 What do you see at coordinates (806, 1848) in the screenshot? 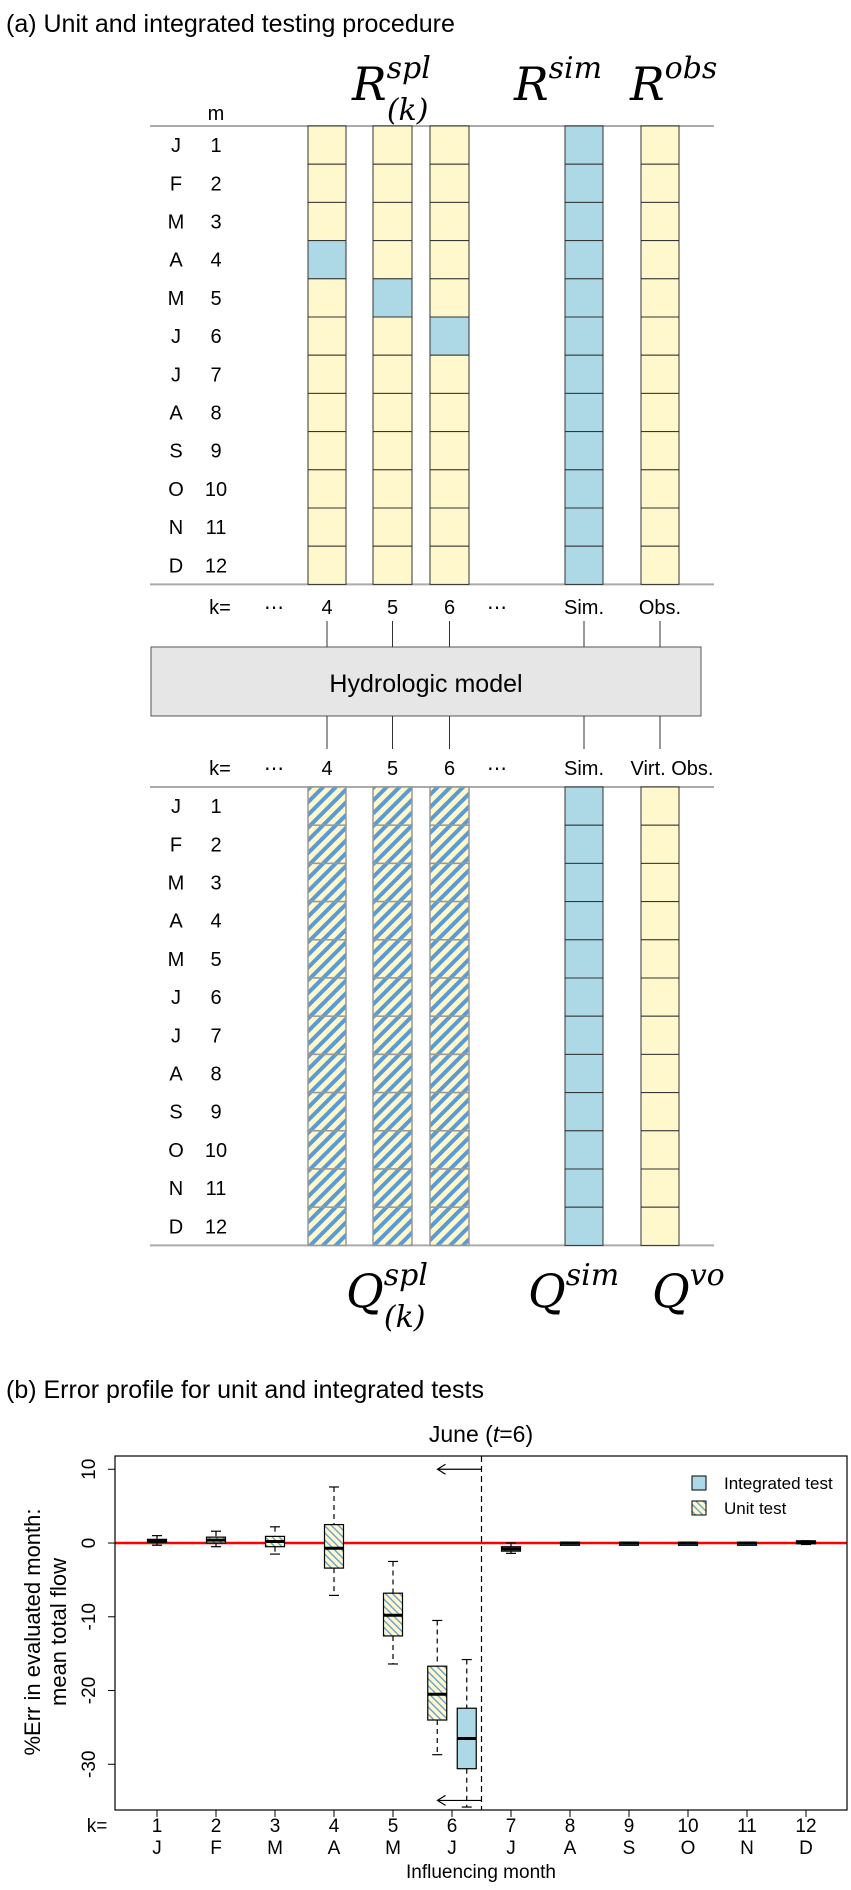
I see `x-month-label: D` at bounding box center [806, 1848].